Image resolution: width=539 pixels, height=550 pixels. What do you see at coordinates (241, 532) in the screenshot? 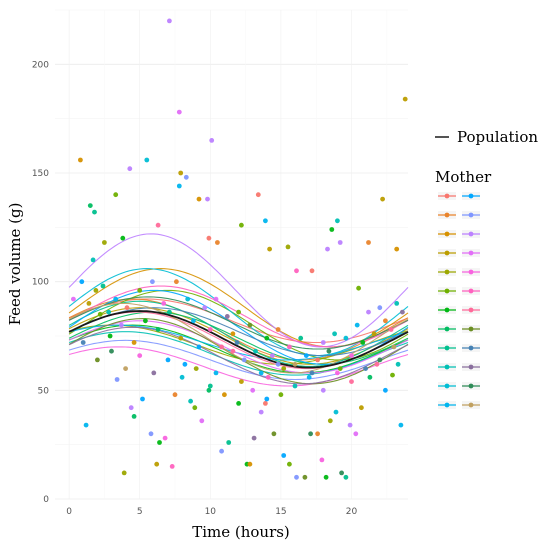
I see `x-axis-label: Time (hours)` at bounding box center [241, 532].